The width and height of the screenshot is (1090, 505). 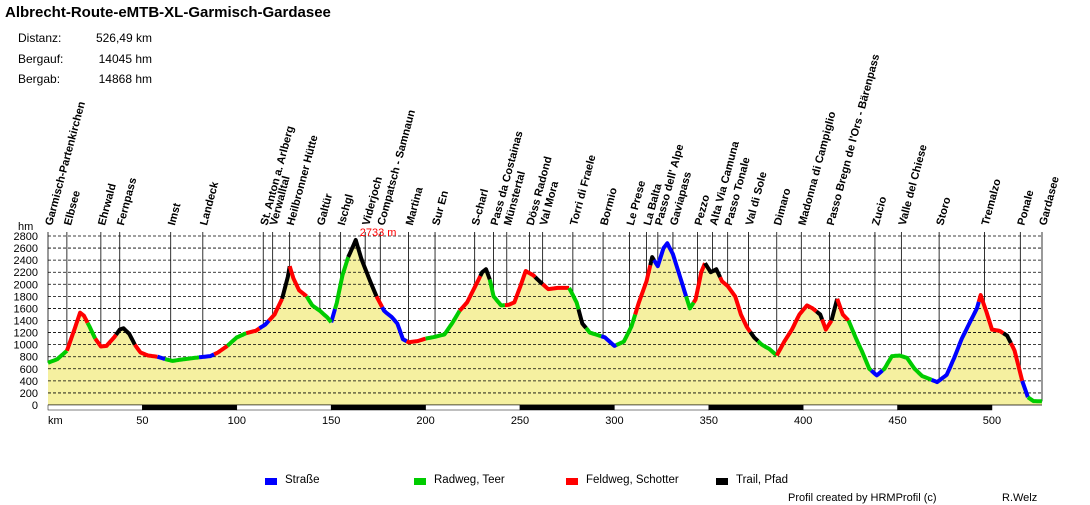 What do you see at coordinates (26, 285) in the screenshot?
I see `y-tick-label: 2000` at bounding box center [26, 285].